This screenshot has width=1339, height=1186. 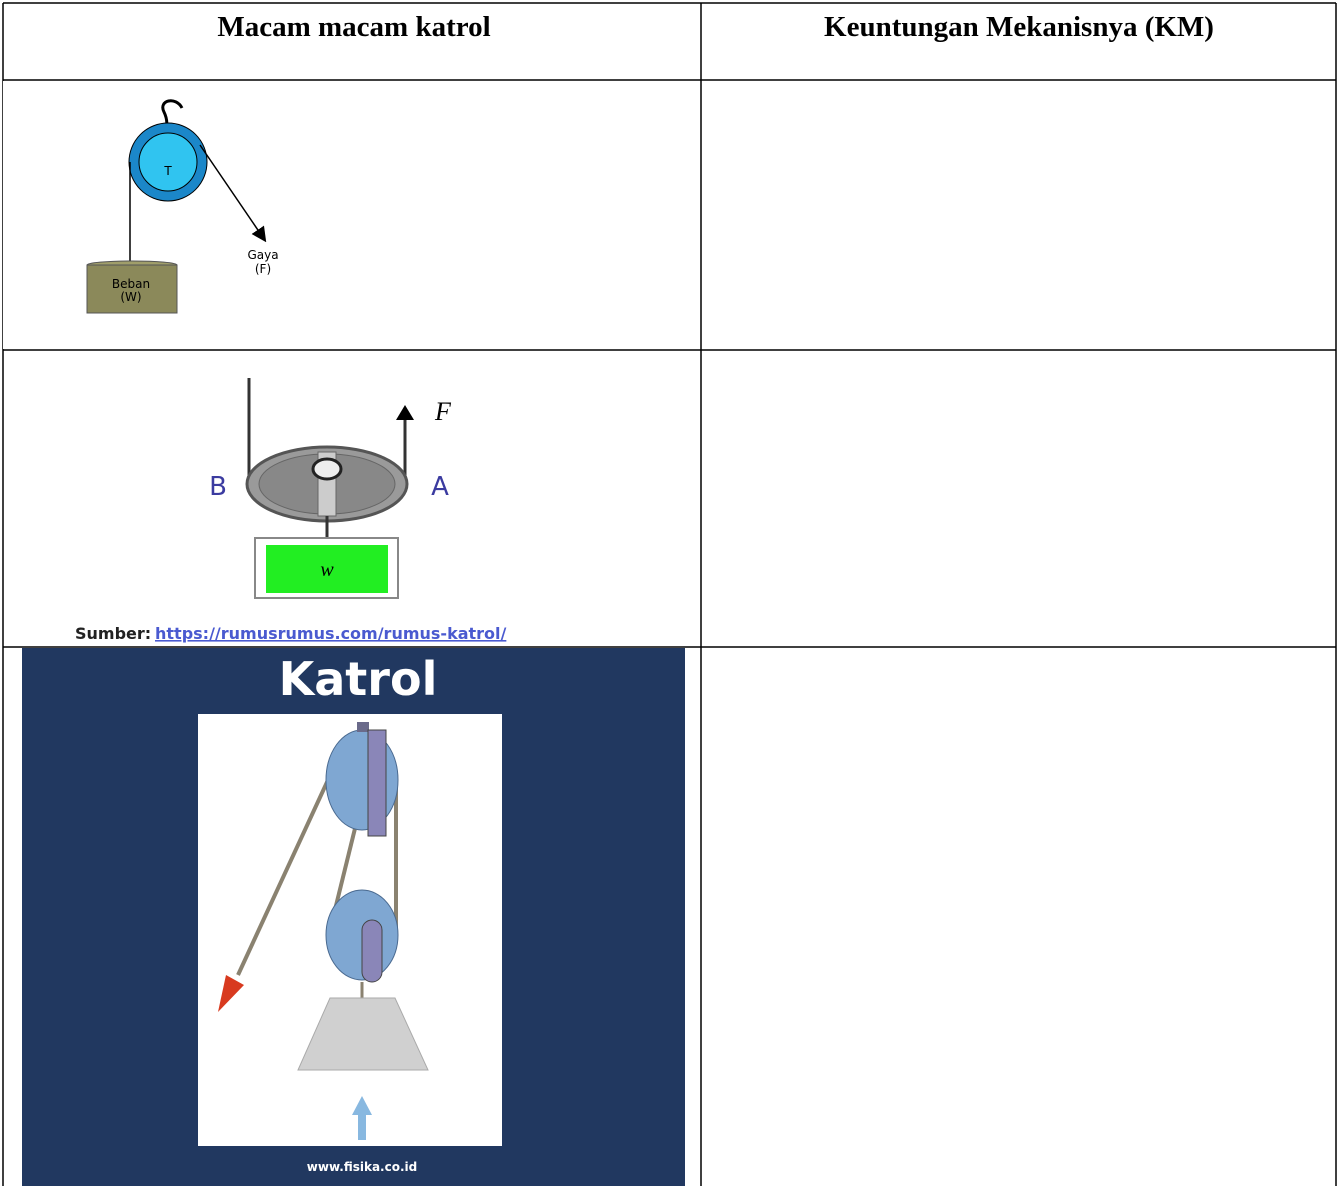 What do you see at coordinates (440, 487) in the screenshot?
I see `diagram-label: A` at bounding box center [440, 487].